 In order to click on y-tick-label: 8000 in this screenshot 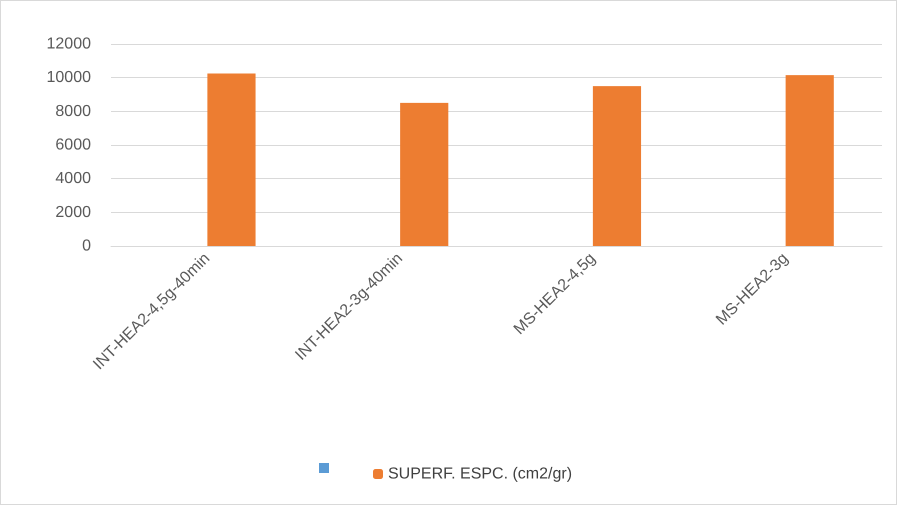, I will do `click(73, 111)`.